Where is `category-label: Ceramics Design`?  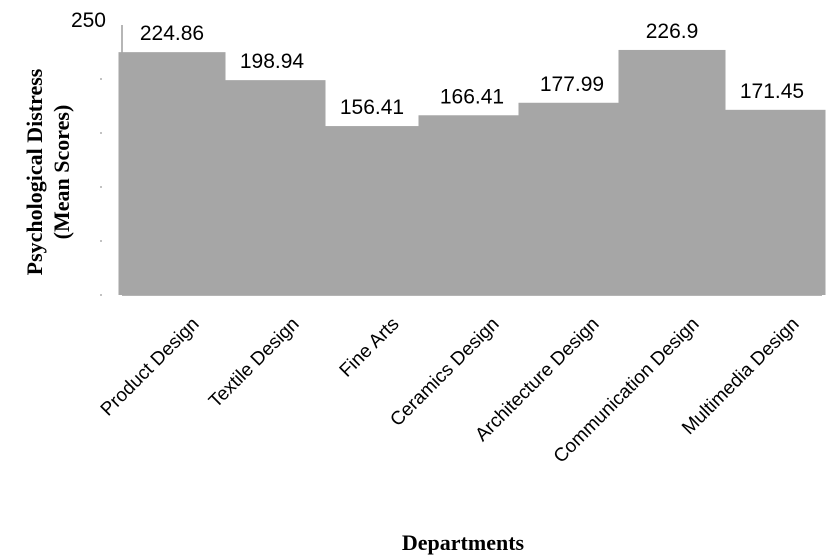 category-label: Ceramics Design is located at coordinates (444, 372).